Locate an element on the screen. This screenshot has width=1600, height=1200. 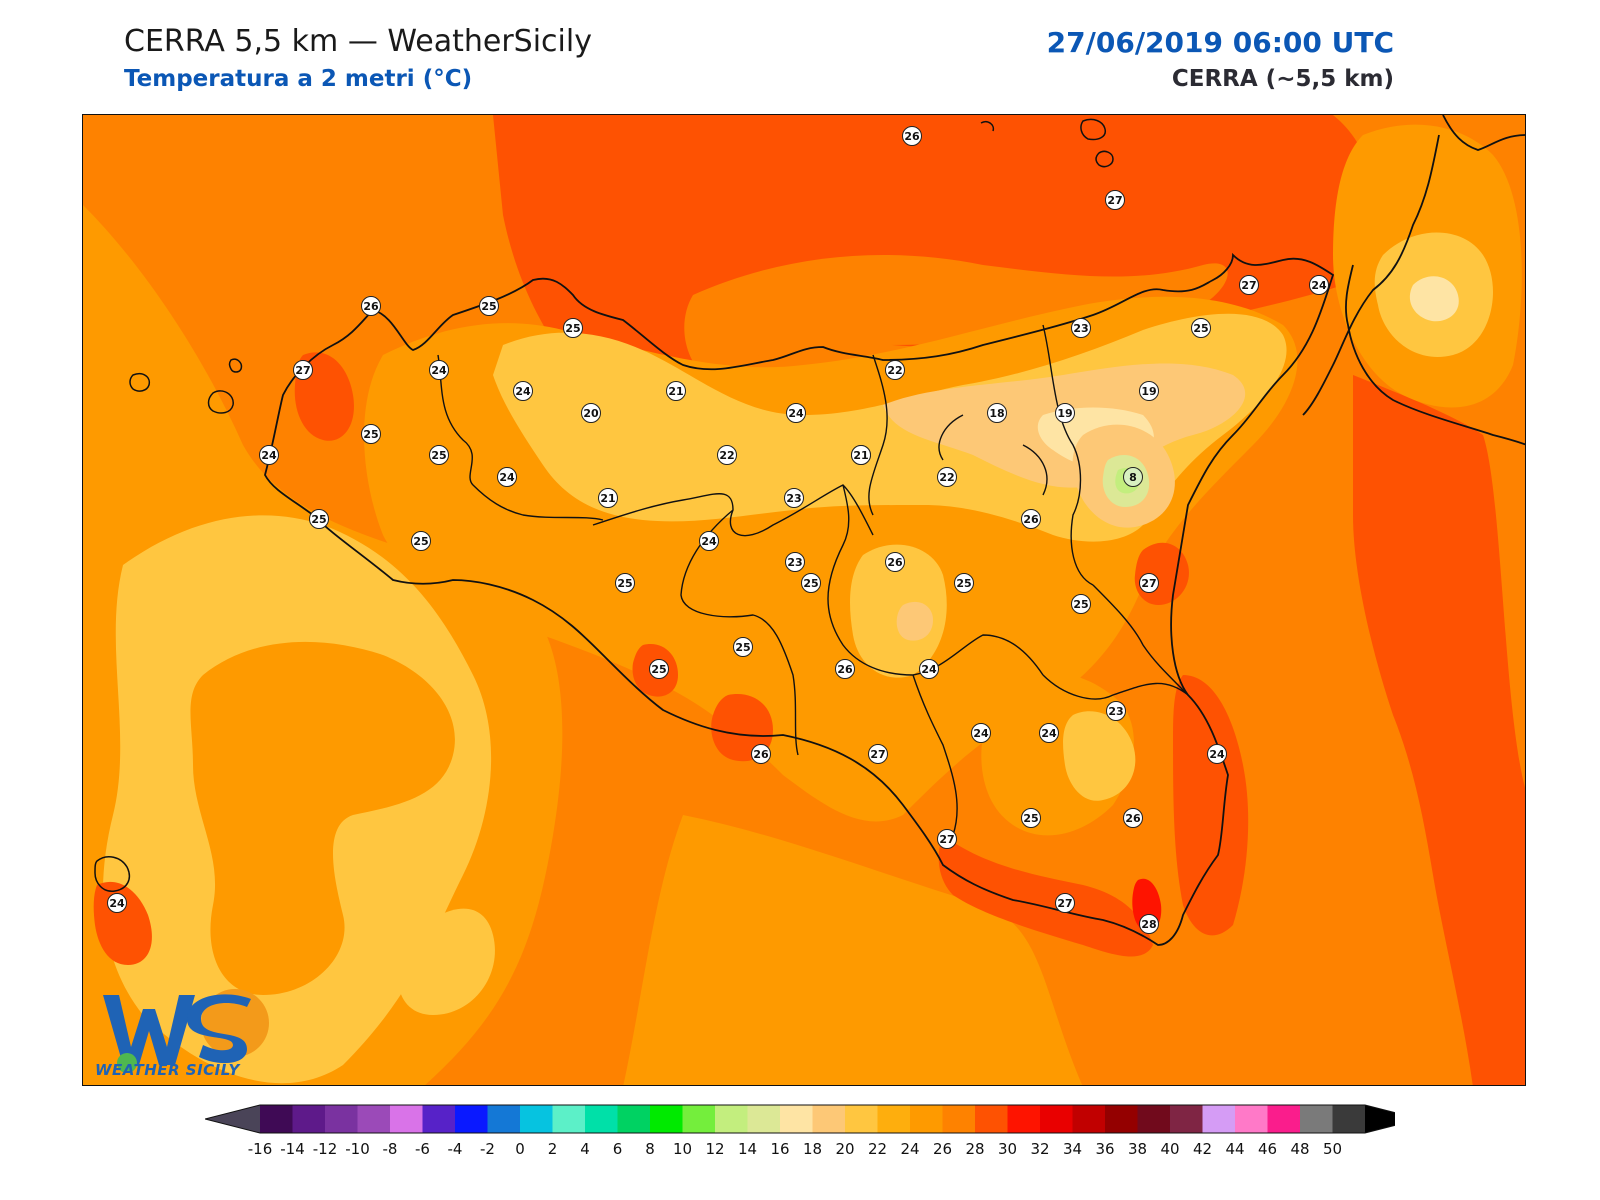
model-label: CERRA (~5,5 km) is located at coordinates (1282, 79).